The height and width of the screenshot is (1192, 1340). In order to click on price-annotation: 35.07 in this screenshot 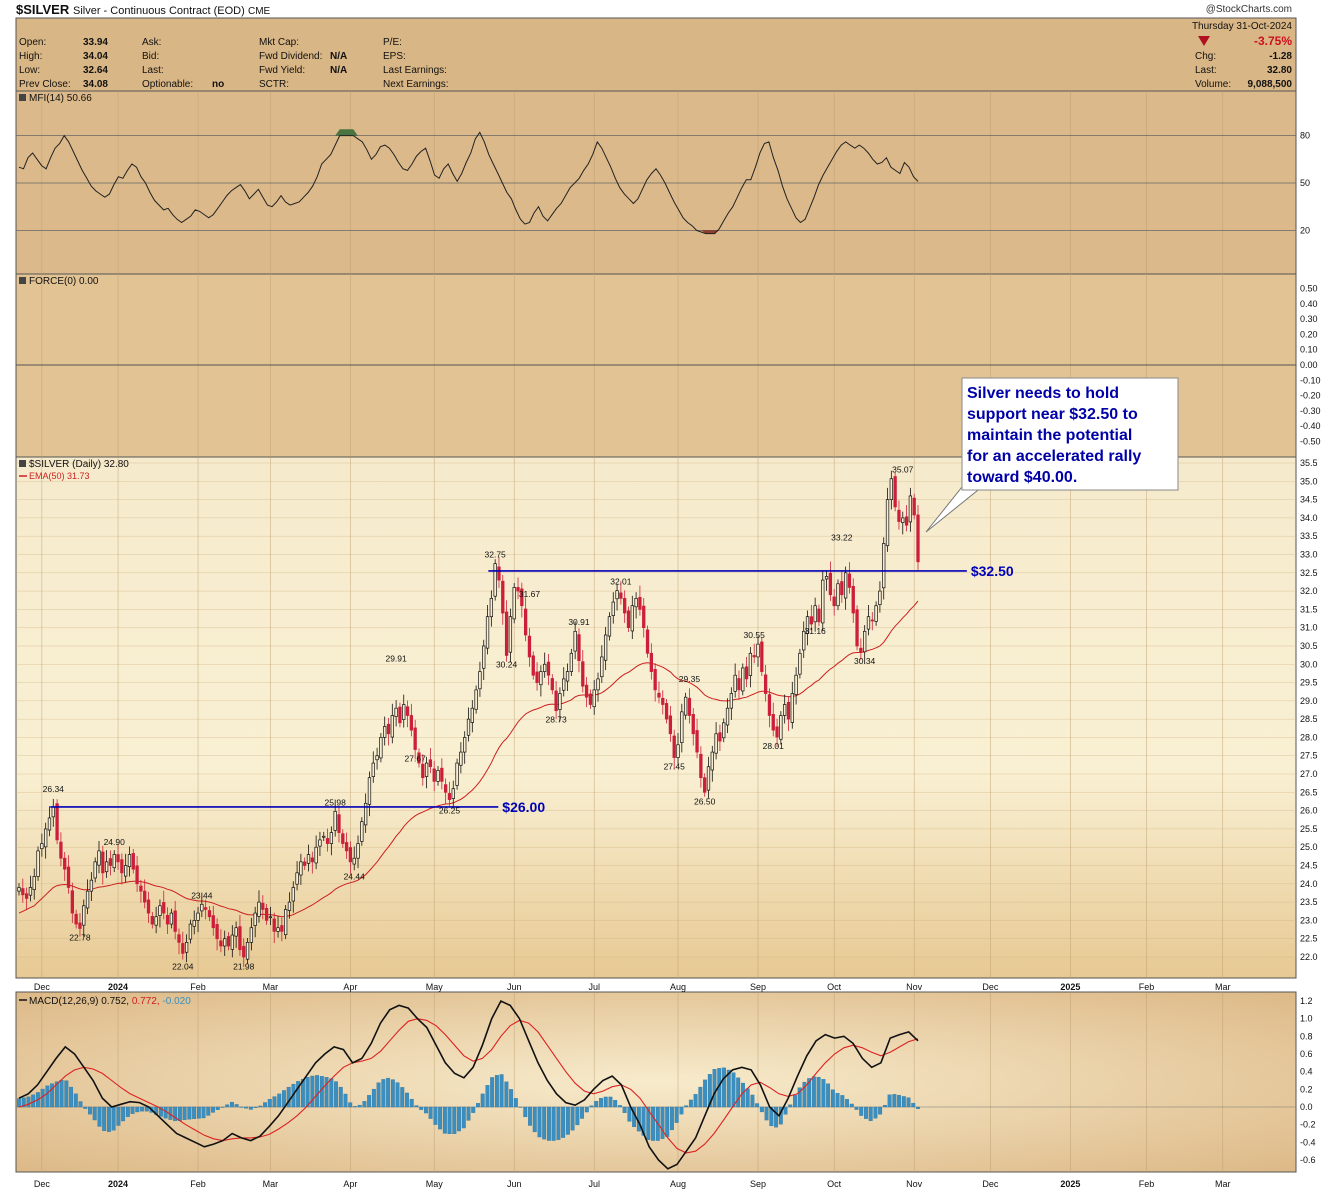, I will do `click(903, 470)`.